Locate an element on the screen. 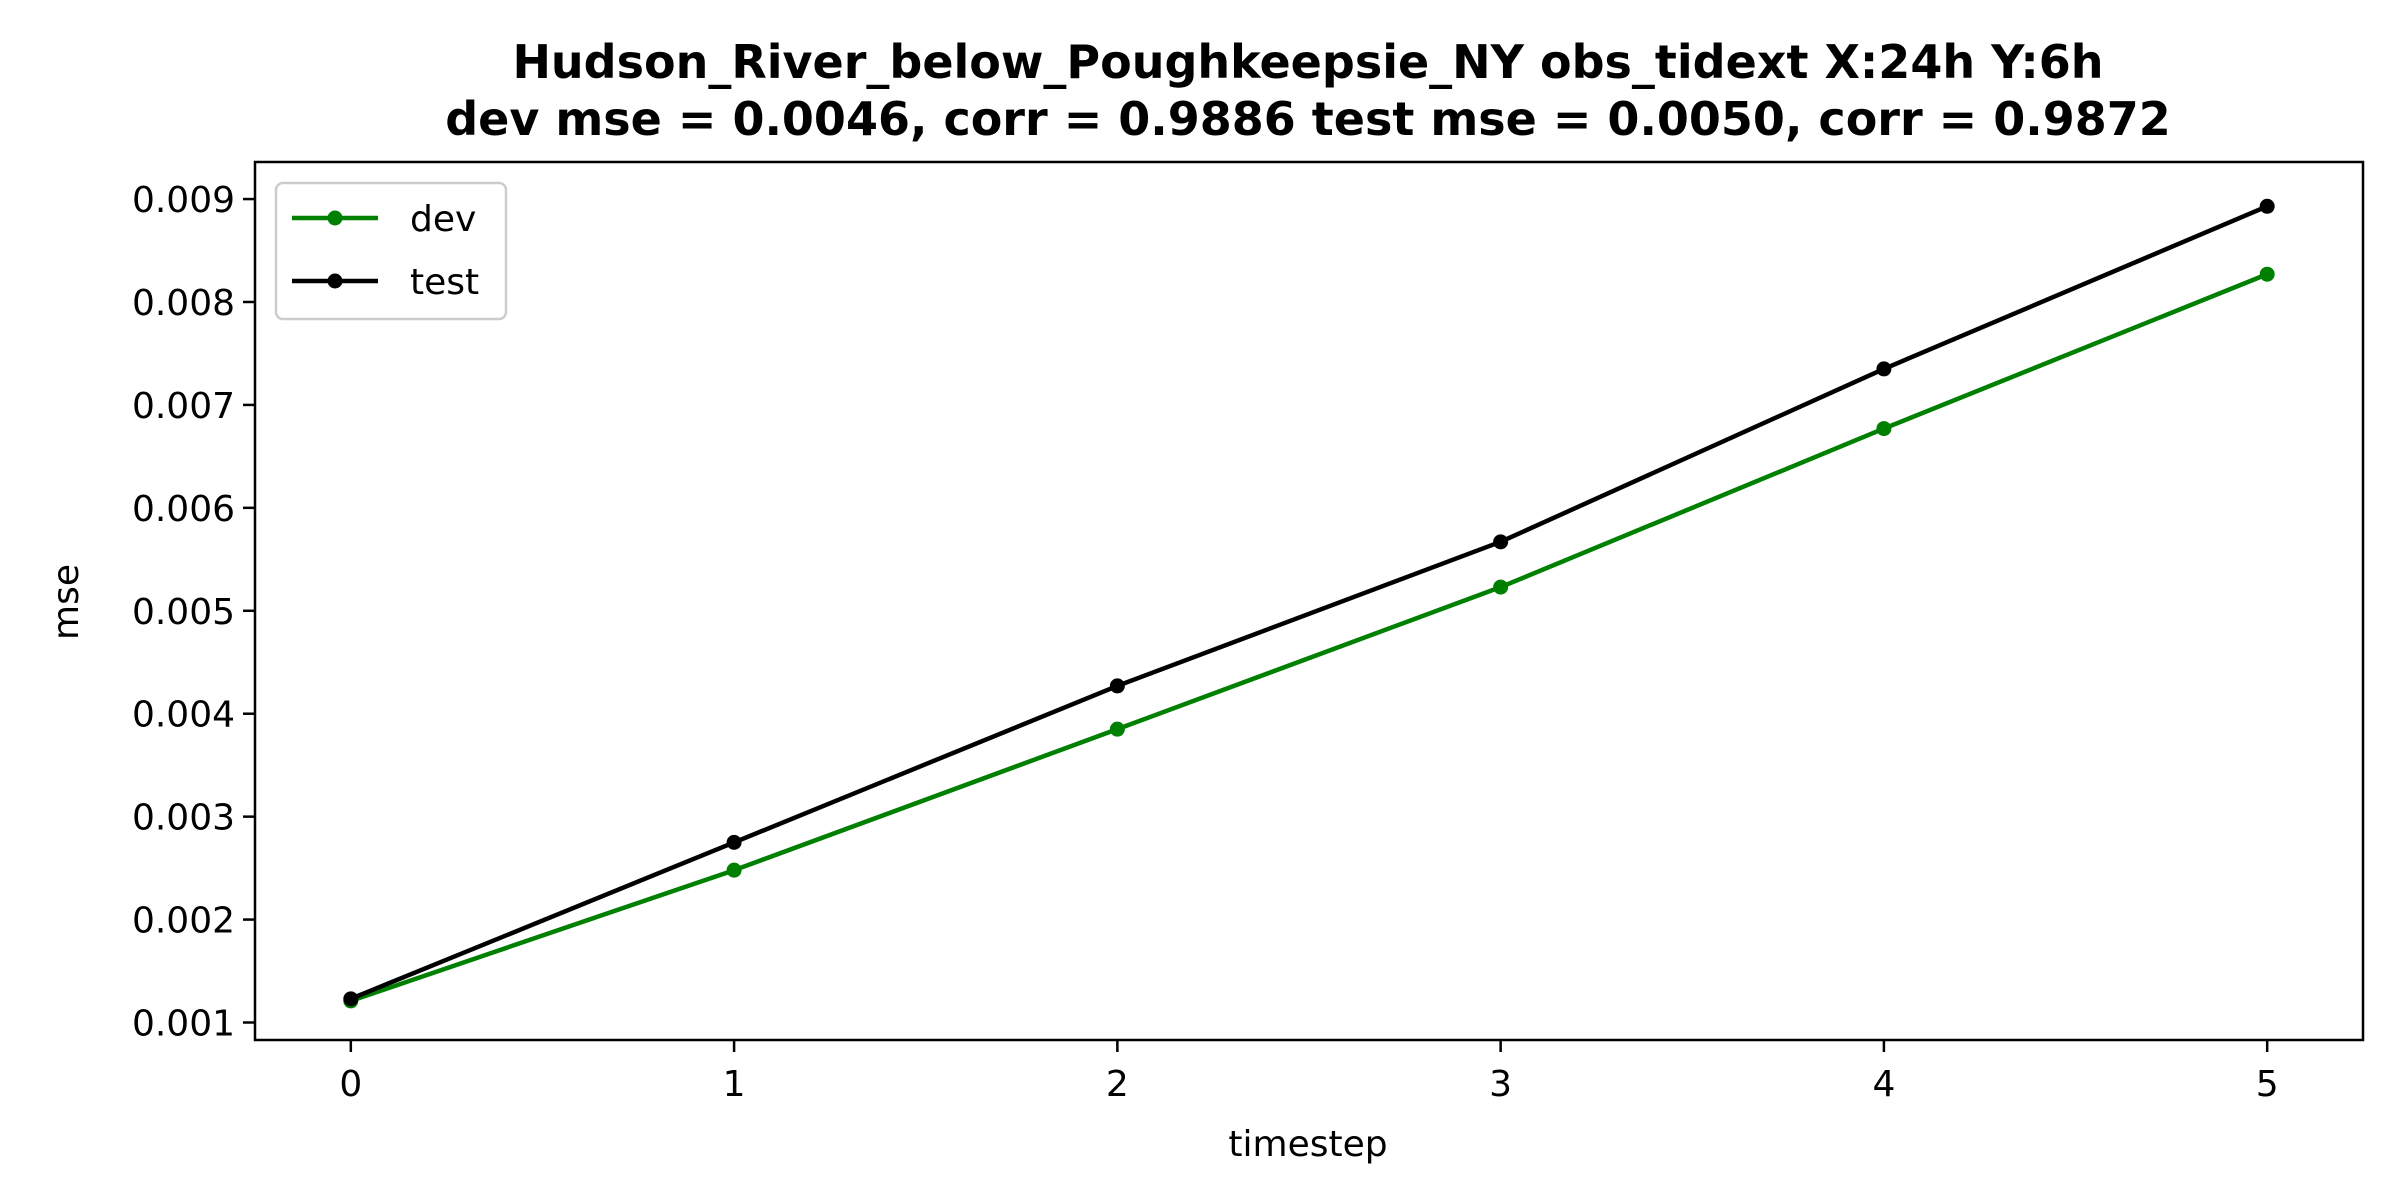 This screenshot has height=1200, width=2400. legend-marker-dev is located at coordinates (335, 218).